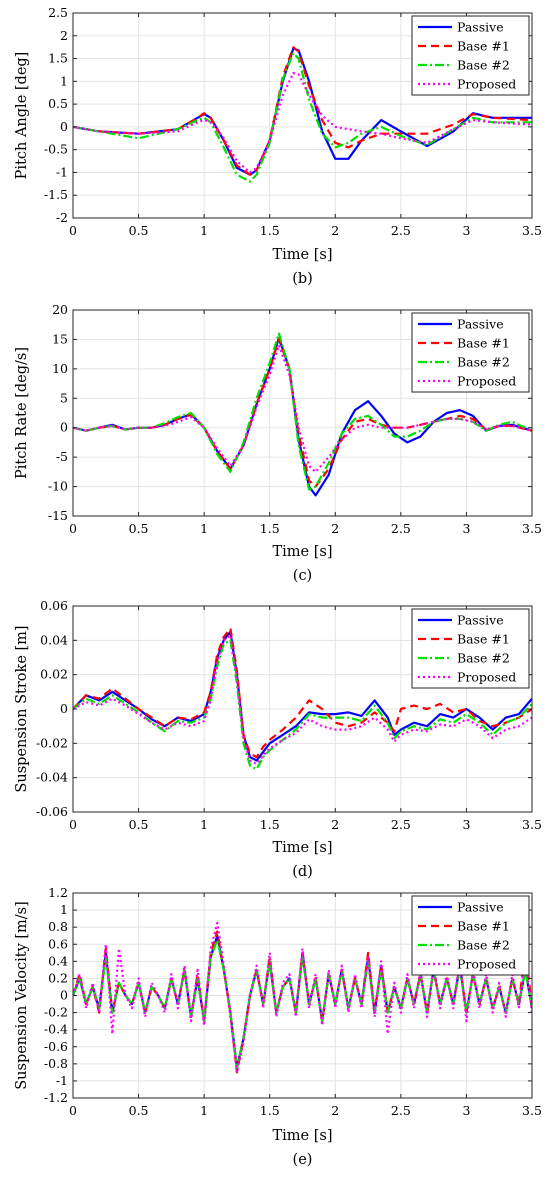  What do you see at coordinates (60, 368) in the screenshot?
I see `y-tick-label: 10` at bounding box center [60, 368].